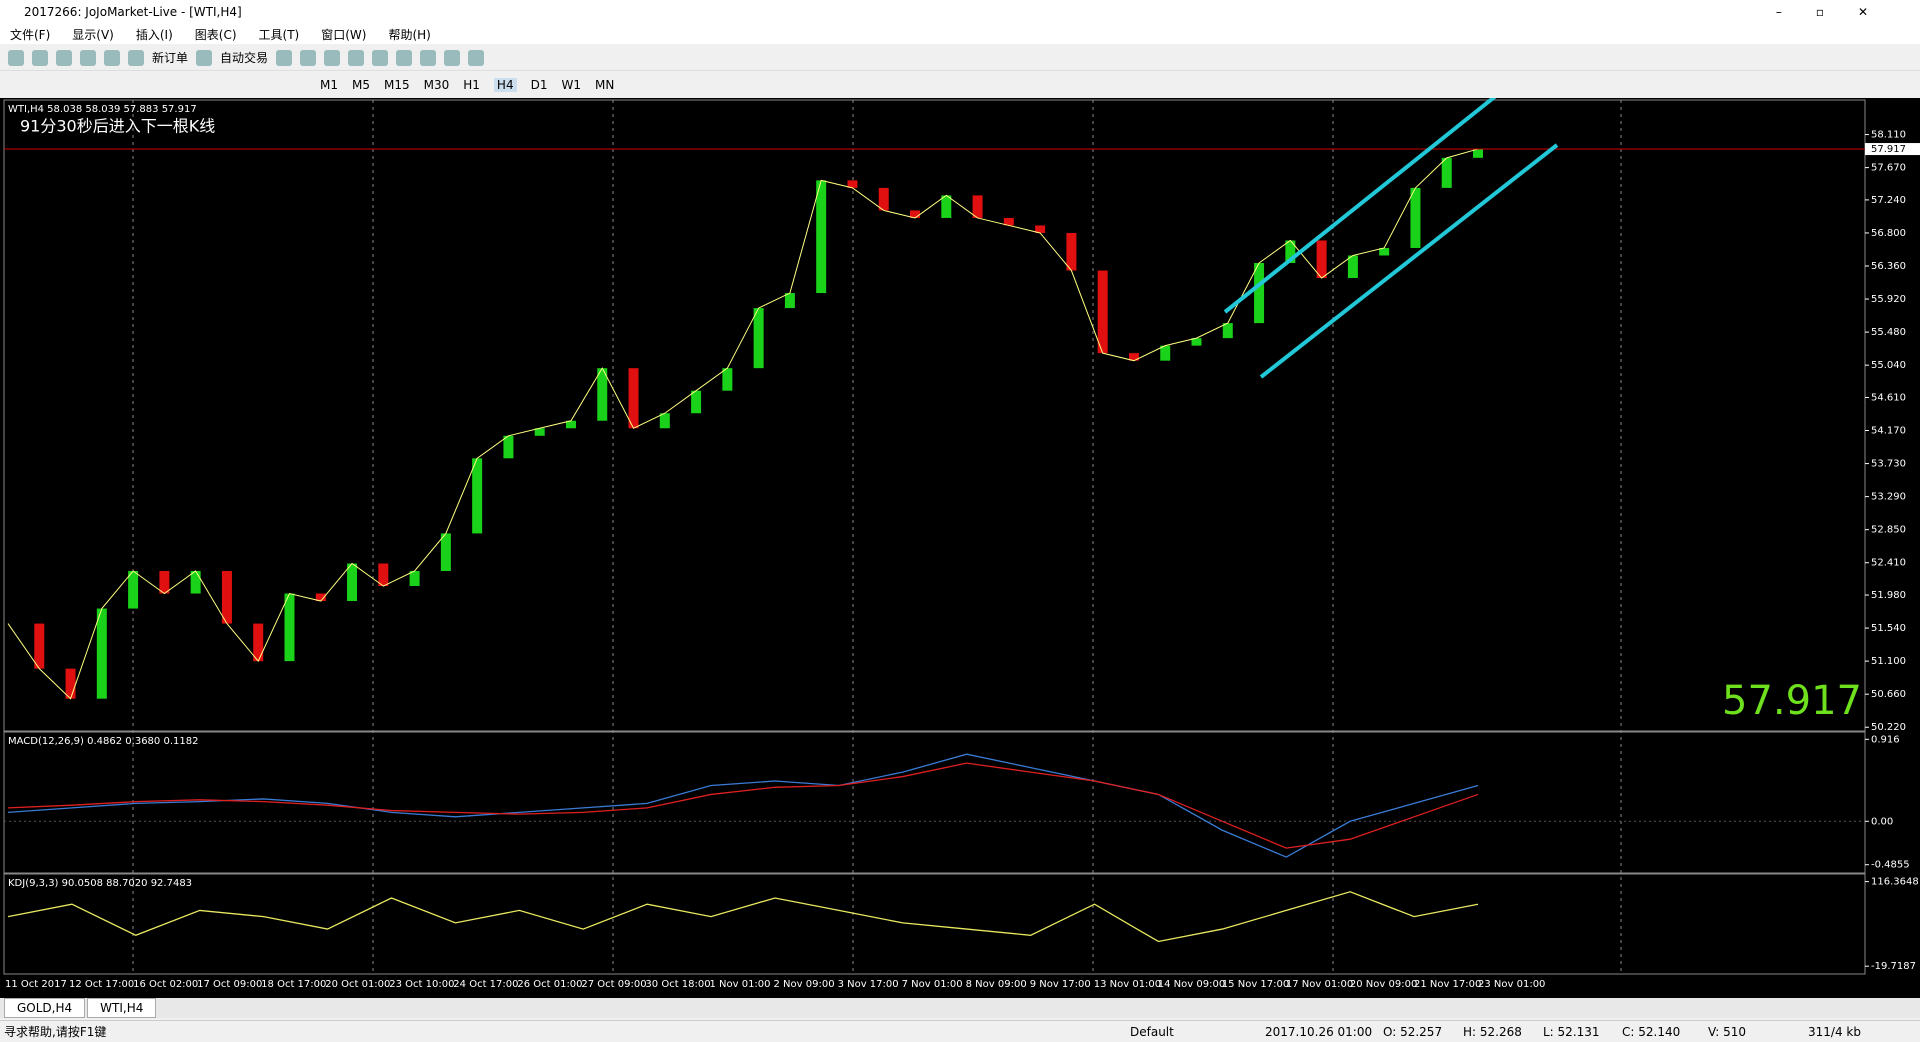  I want to click on menu-item: 窗口(W), so click(344, 34).